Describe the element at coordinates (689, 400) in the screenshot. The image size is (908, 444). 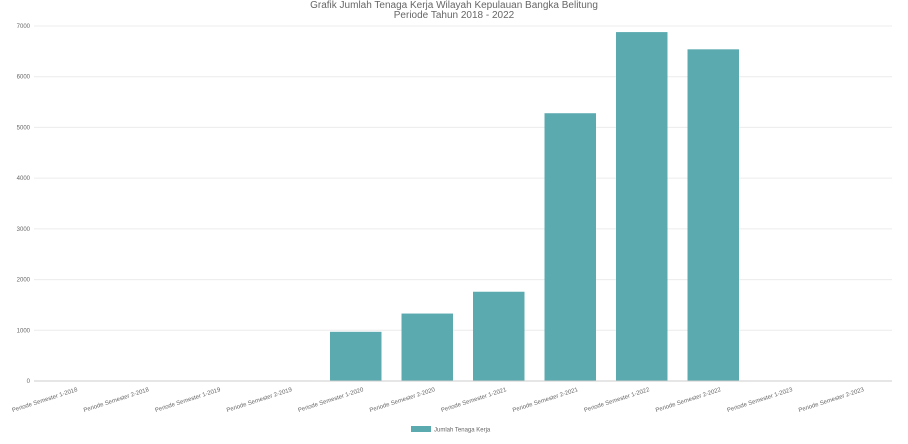
I see `x-tick-label: Periode Semester 2-2022` at that location.